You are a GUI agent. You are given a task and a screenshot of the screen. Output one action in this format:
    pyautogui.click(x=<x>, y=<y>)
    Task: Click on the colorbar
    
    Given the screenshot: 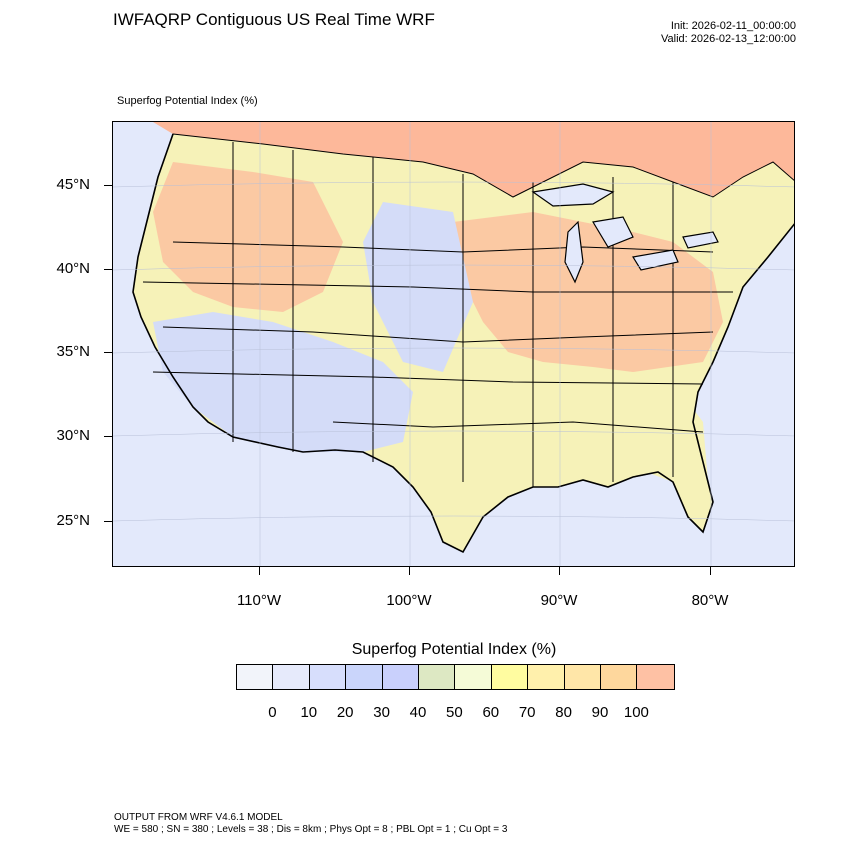 What is the action you would take?
    pyautogui.click(x=455, y=677)
    